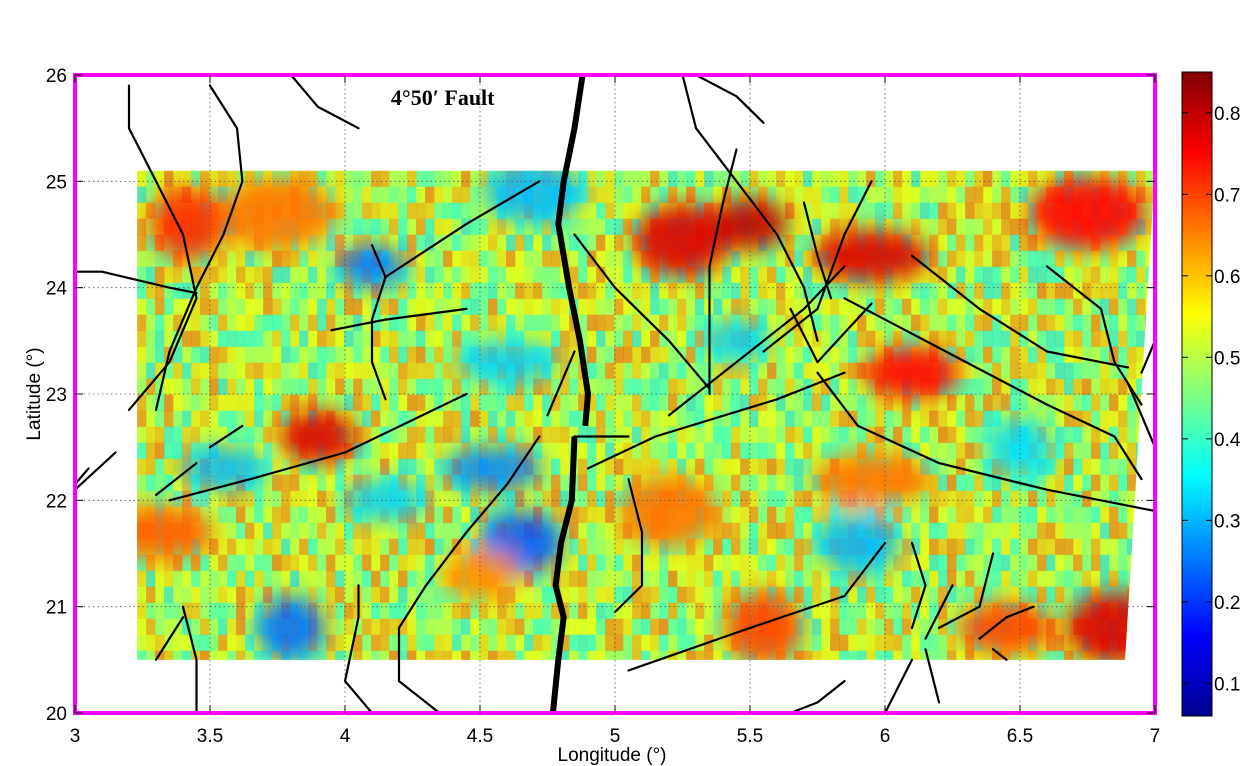 This screenshot has width=1252, height=766. What do you see at coordinates (56, 501) in the screenshot?
I see `y-tick-label: 22` at bounding box center [56, 501].